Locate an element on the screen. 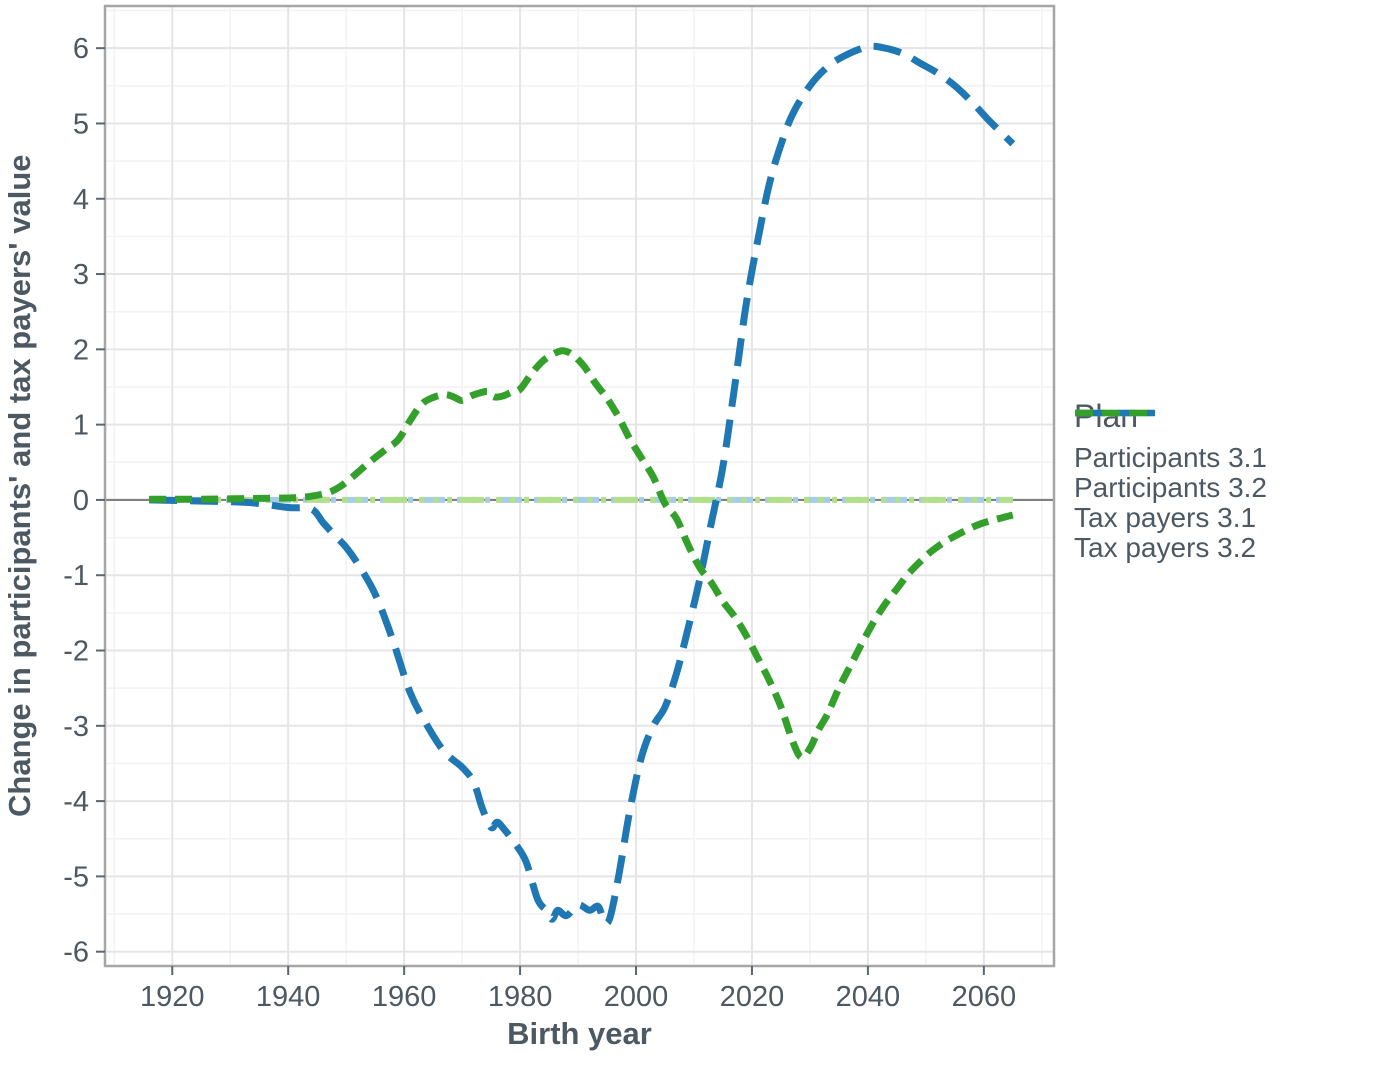 Image resolution: width=1400 pixels, height=1066 pixels. y-tick-label: -3 is located at coordinates (76, 727).